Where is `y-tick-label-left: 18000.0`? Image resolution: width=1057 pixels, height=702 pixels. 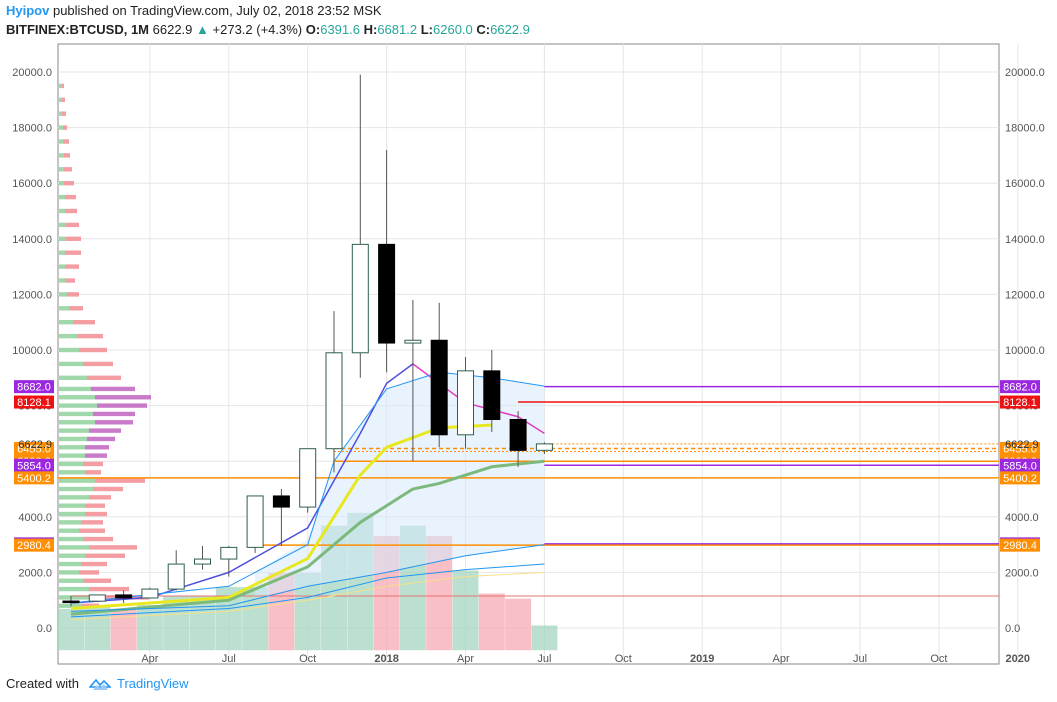 y-tick-label-left: 18000.0 is located at coordinates (32, 129).